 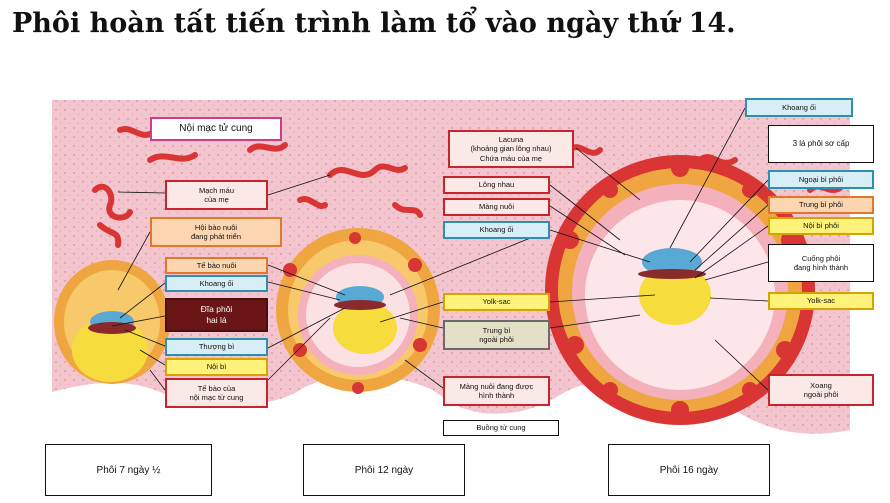 What do you see at coordinates (501, 428) in the screenshot?
I see `label-uterine-cavity: Buồng tử cung` at bounding box center [501, 428].